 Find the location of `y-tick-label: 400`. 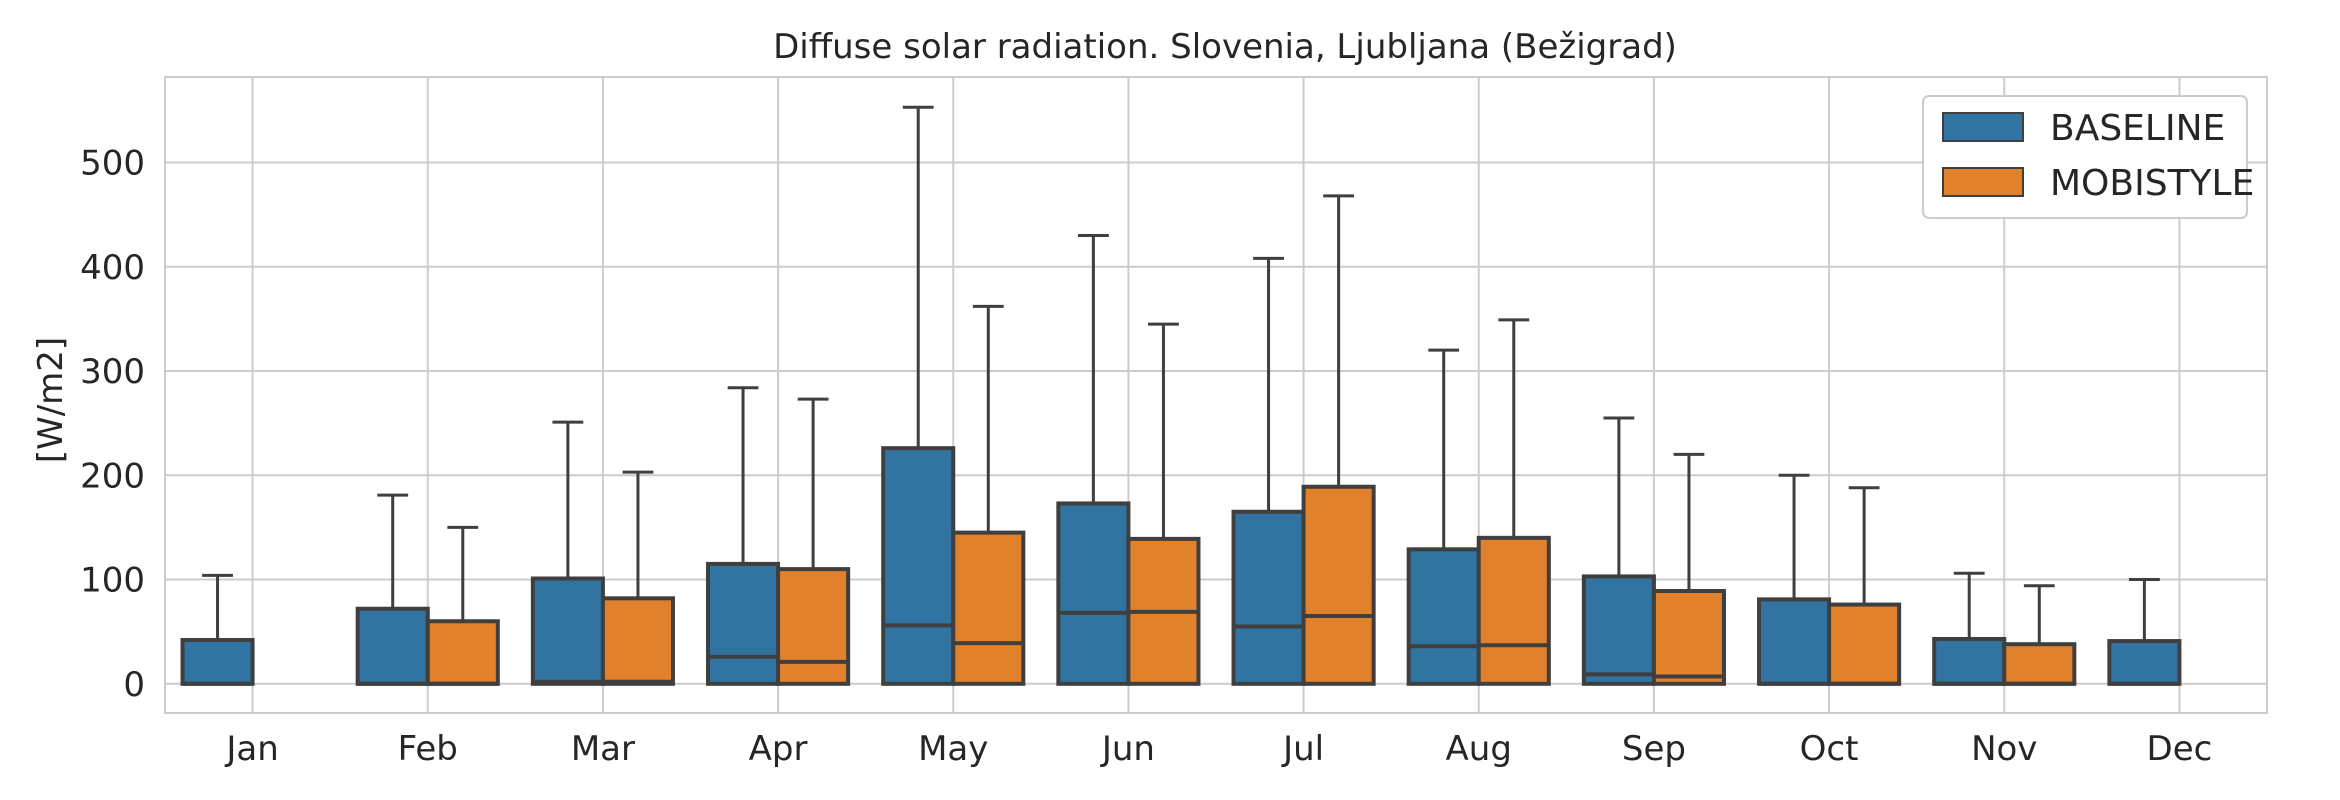

y-tick-label: 400 is located at coordinates (112, 268).